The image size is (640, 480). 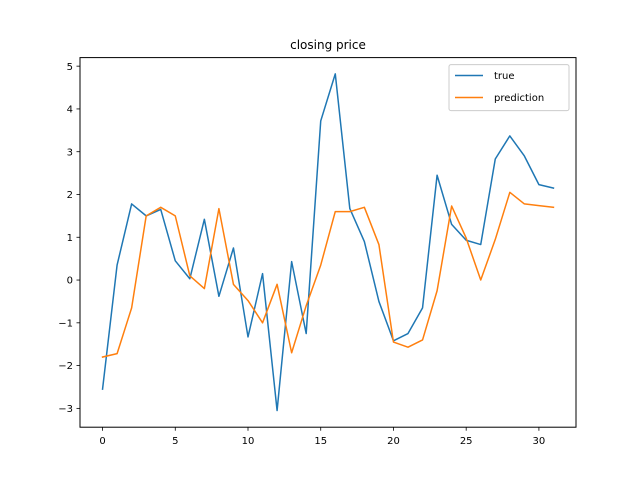 I want to click on y-tick-label: 4, so click(x=70, y=110).